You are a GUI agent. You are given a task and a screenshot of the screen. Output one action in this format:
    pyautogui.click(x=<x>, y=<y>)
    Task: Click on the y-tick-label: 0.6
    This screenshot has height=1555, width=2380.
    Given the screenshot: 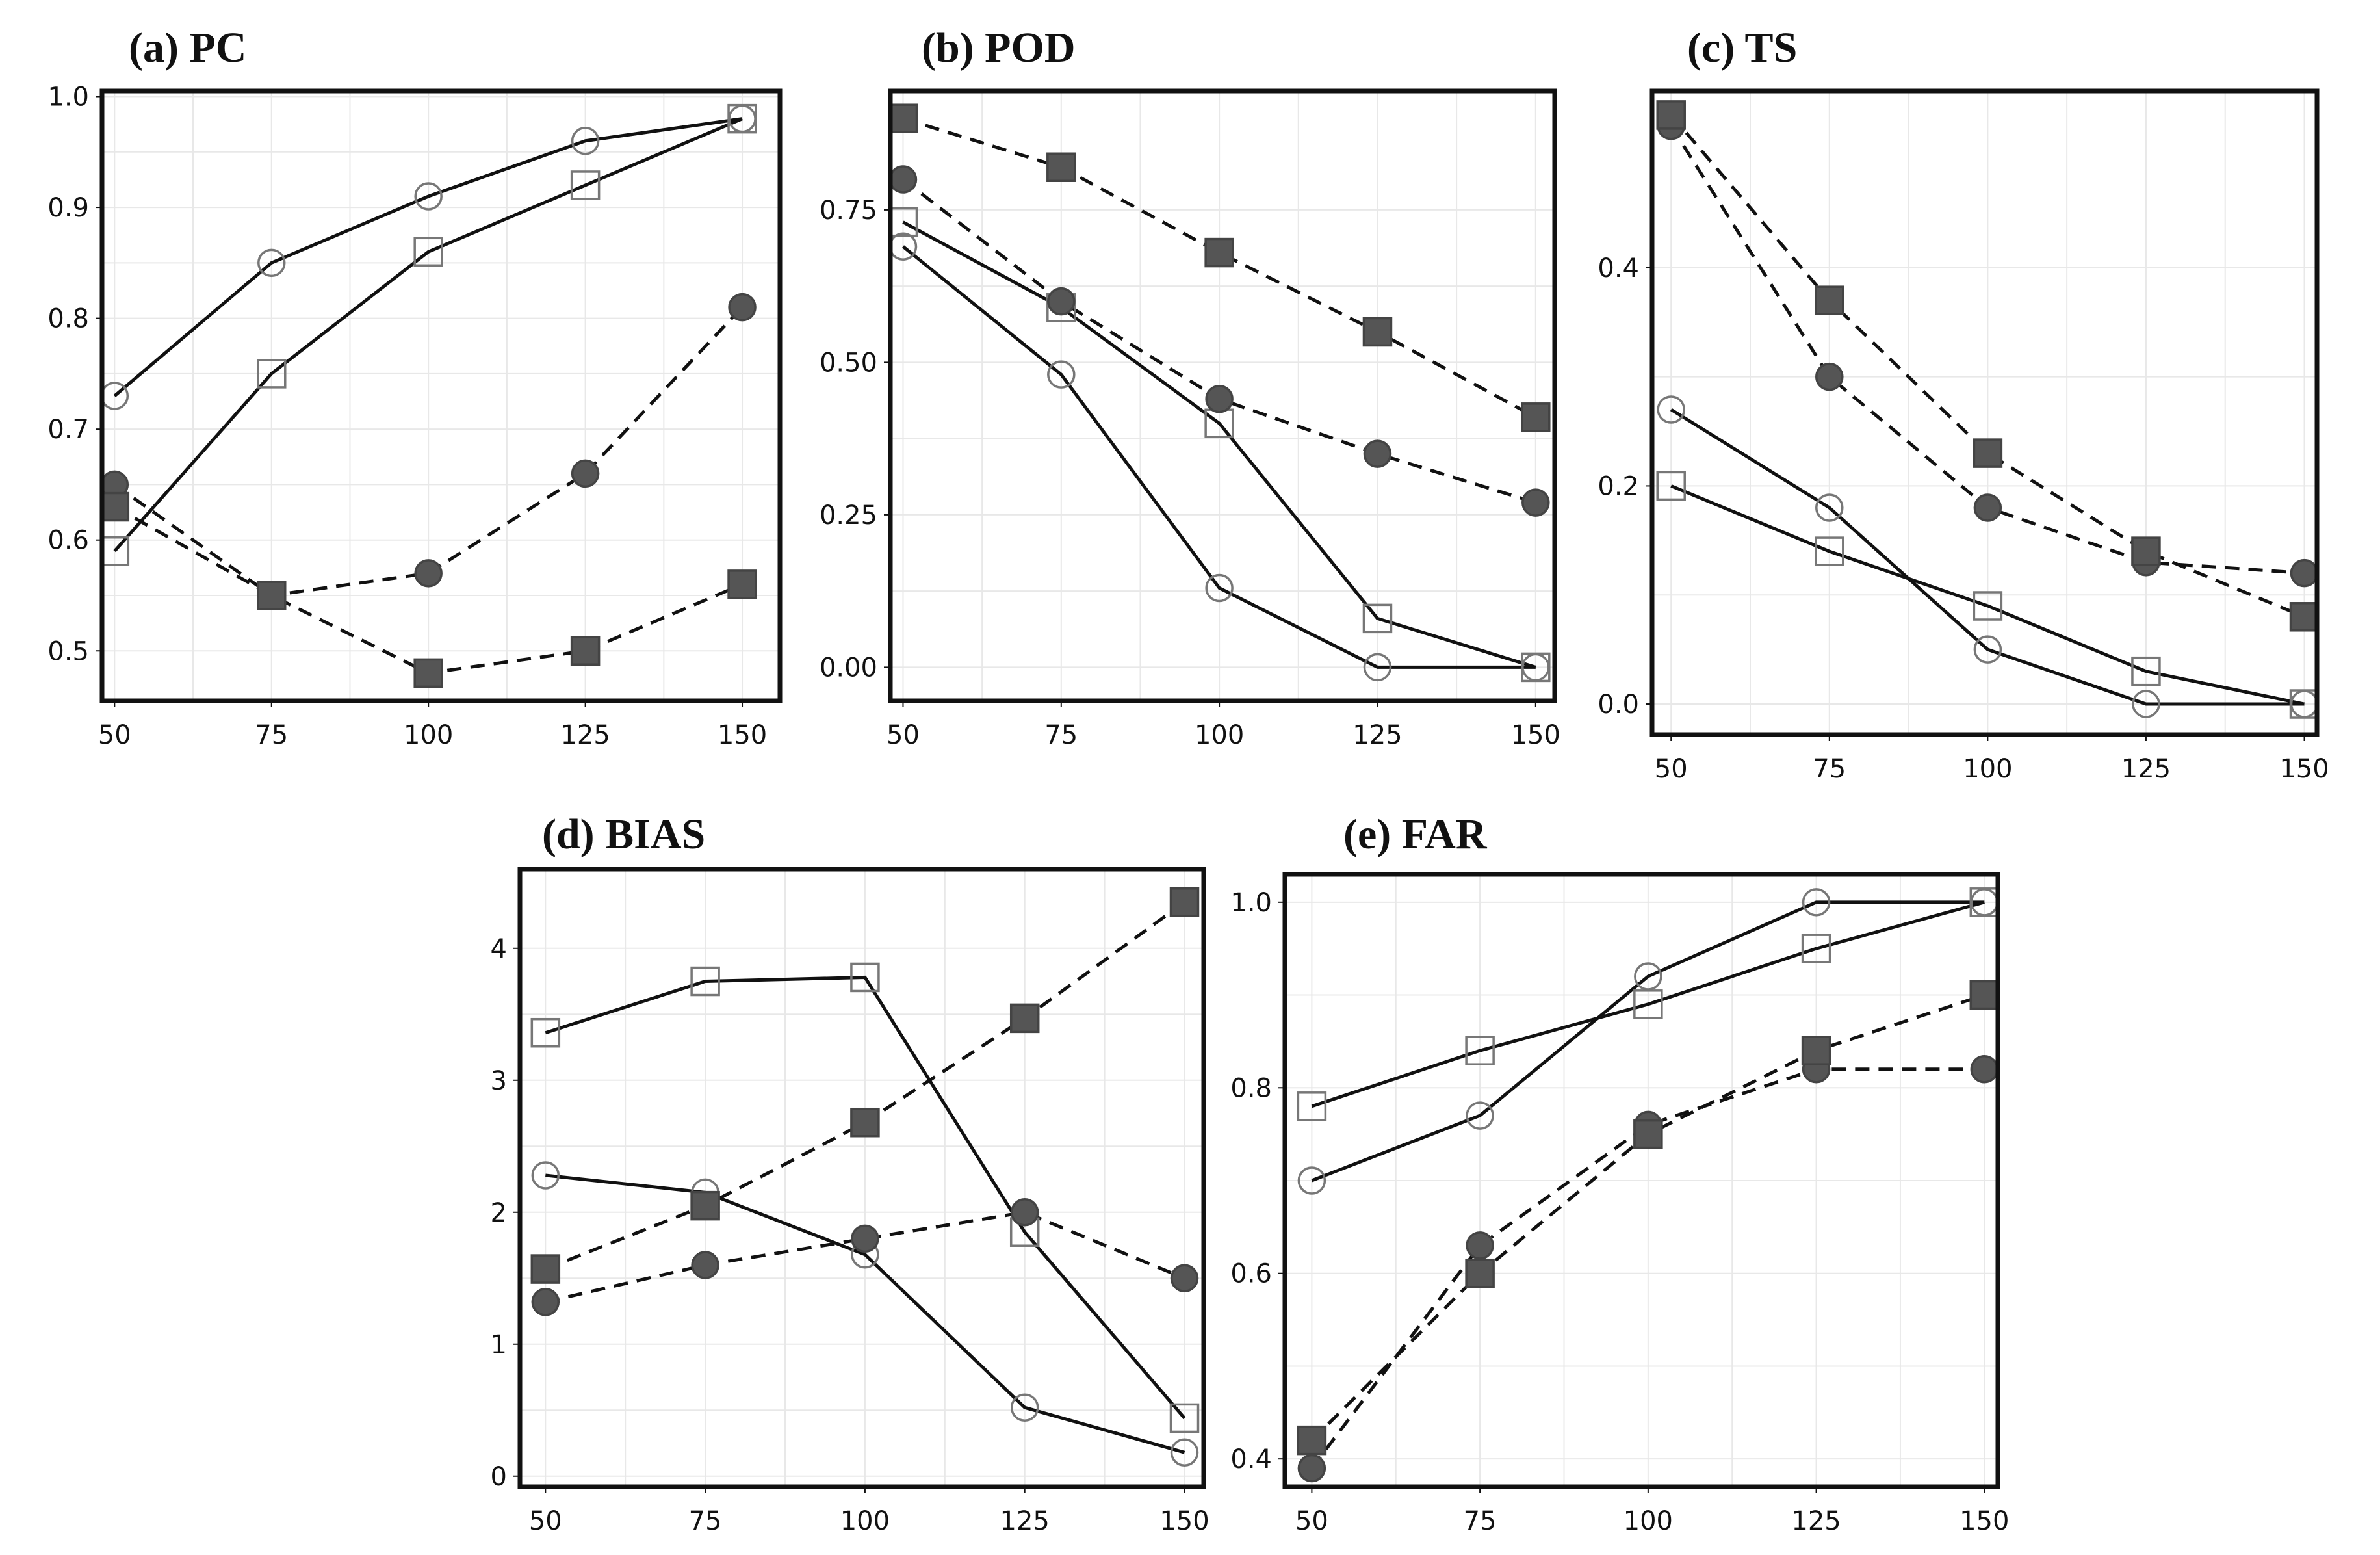 What is the action you would take?
    pyautogui.click(x=68, y=541)
    